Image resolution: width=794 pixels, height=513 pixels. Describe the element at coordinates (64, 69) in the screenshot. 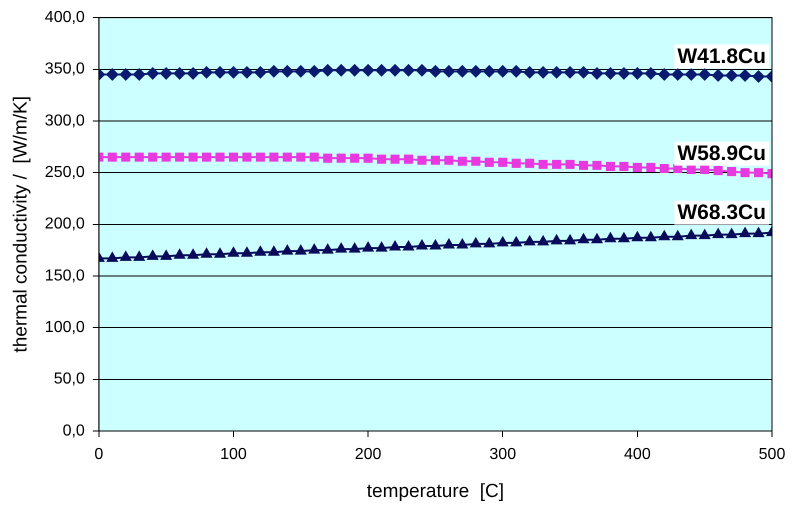

I see `y-tick-label: 350,0` at that location.